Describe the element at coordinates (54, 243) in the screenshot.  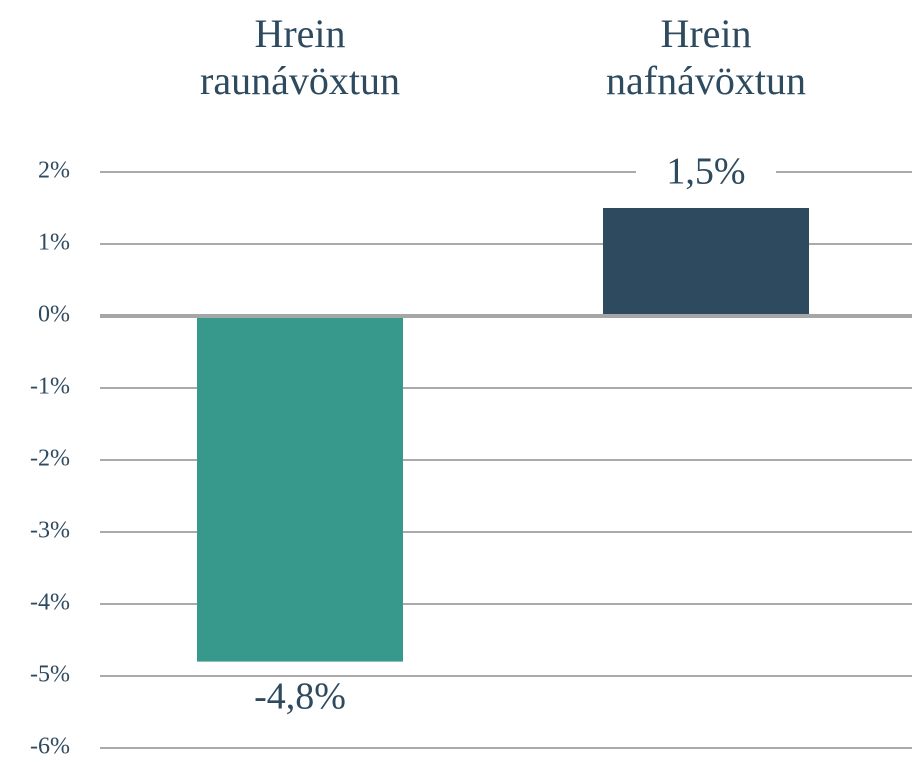
I see `y-tick-label: 1%` at that location.